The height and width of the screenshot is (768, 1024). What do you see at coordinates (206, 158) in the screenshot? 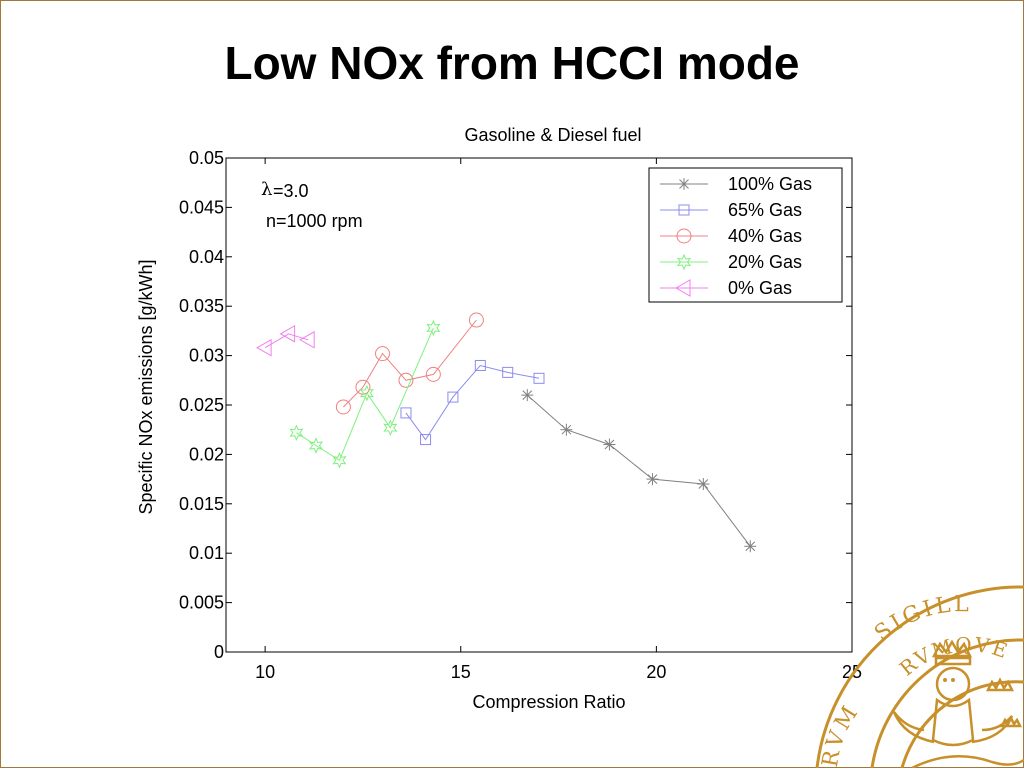
I see `y-tick-label: 0.05` at bounding box center [206, 158].